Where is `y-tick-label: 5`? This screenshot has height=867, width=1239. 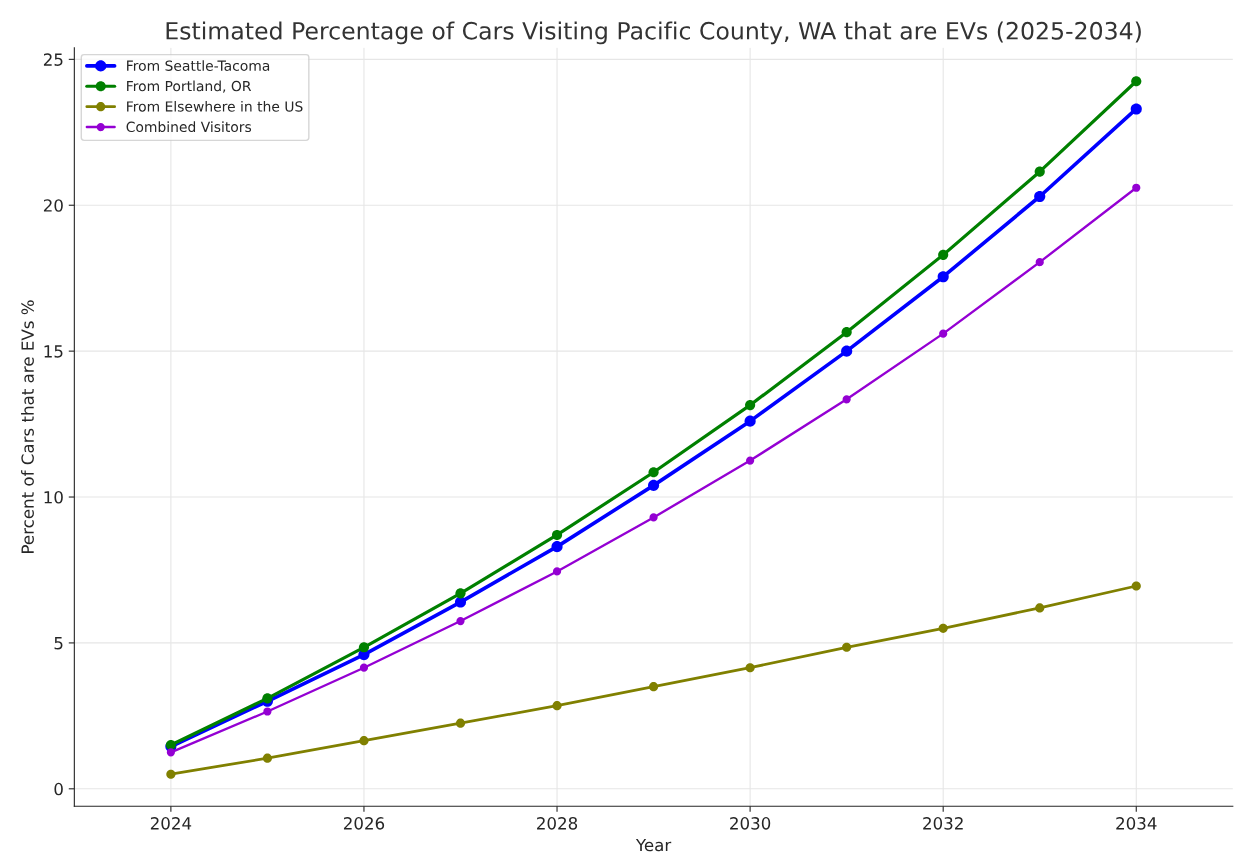 y-tick-label: 5 is located at coordinates (58, 643).